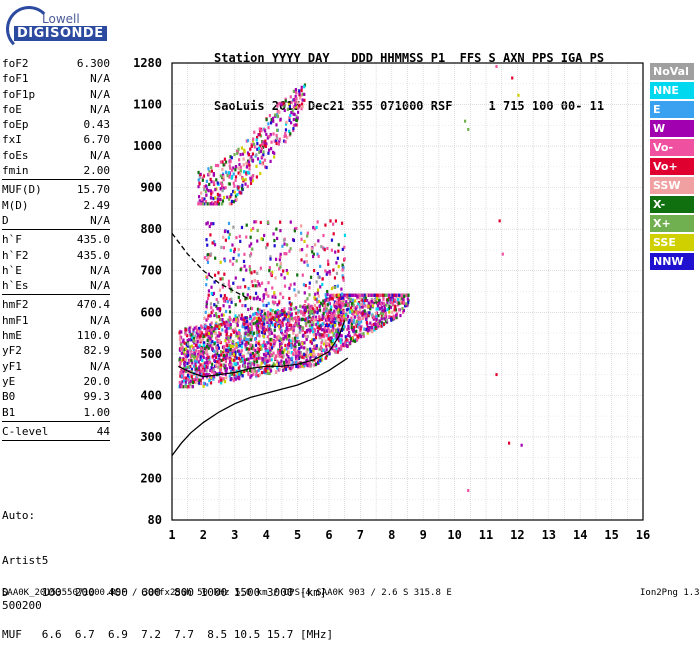 Image resolution: width=700 pixels, height=656 pixels. What do you see at coordinates (580, 535) in the screenshot?
I see `x-tick-label: 14` at bounding box center [580, 535].